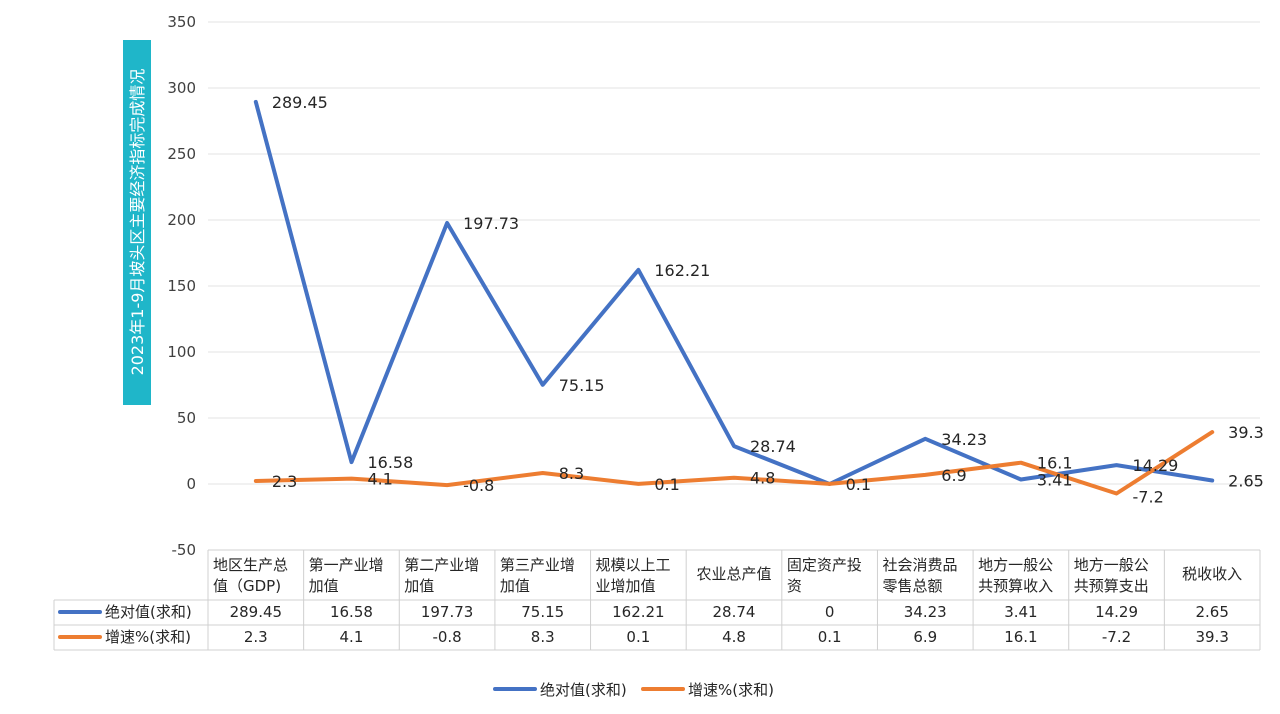 The width and height of the screenshot is (1280, 714). What do you see at coordinates (1015, 586) in the screenshot?
I see `category-label: 共预算收入` at bounding box center [1015, 586].